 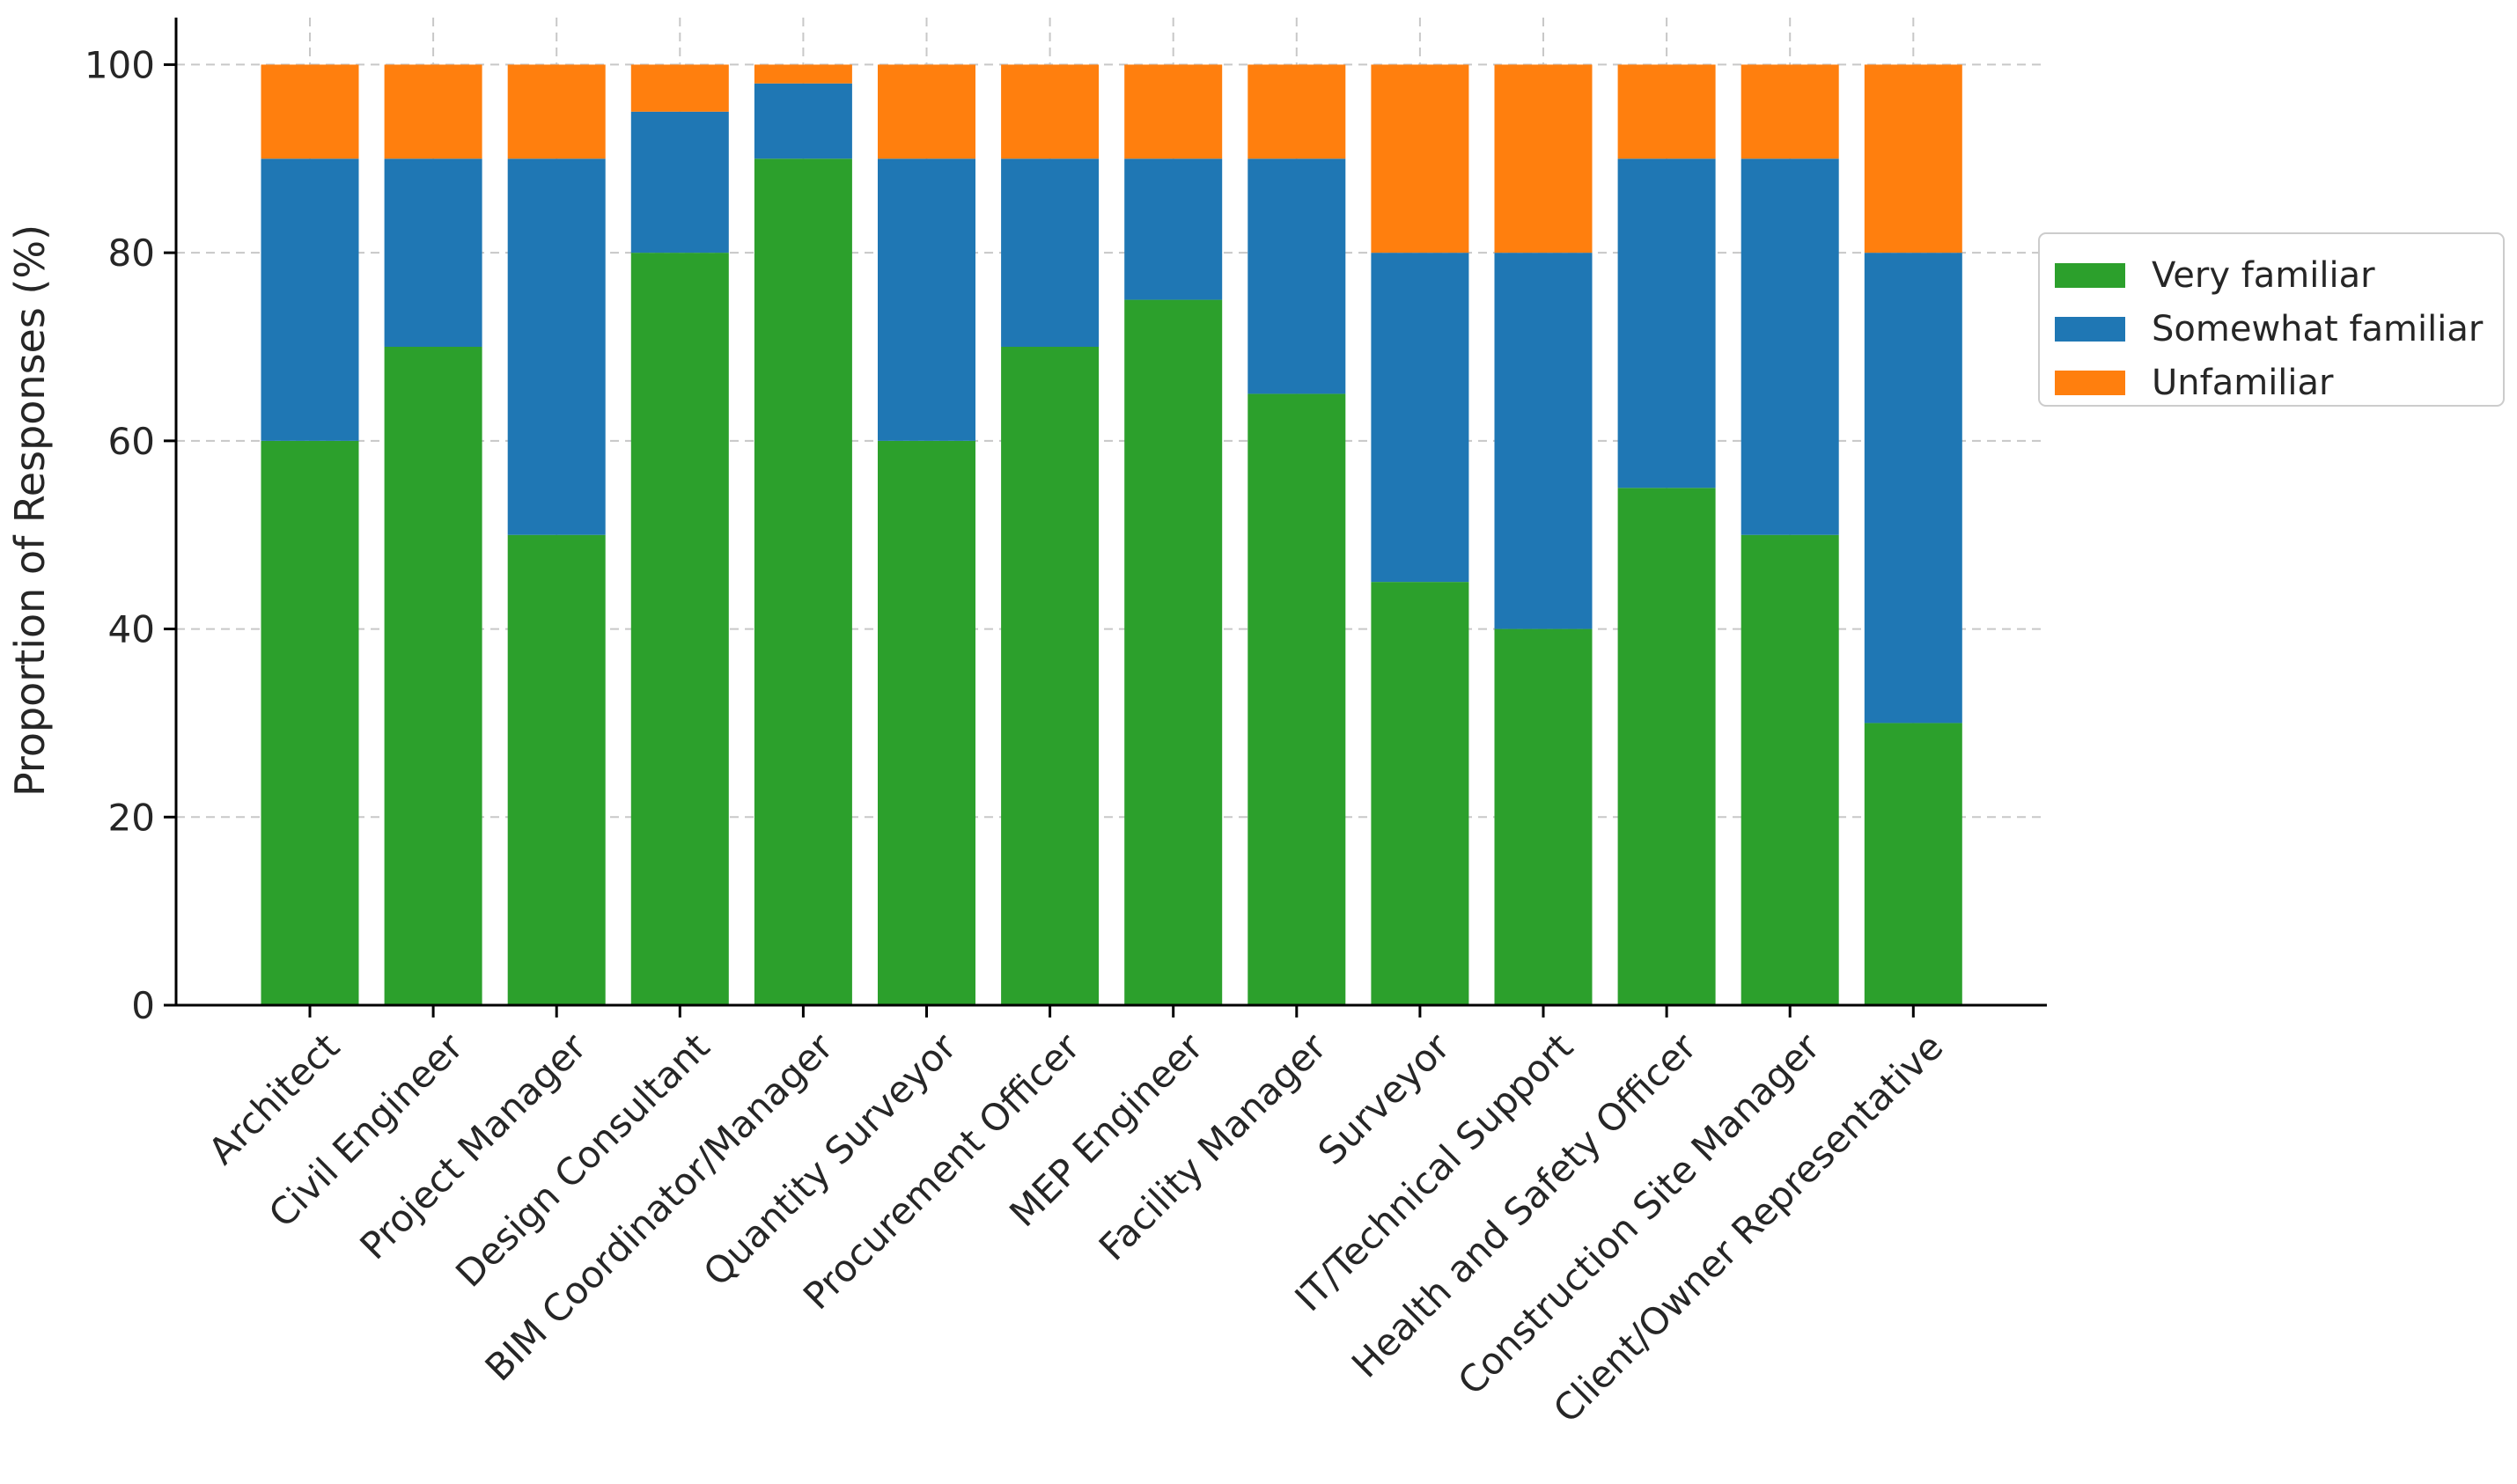 What do you see at coordinates (556, 346) in the screenshot?
I see `bar-somewhat-familiar-project-manager` at bounding box center [556, 346].